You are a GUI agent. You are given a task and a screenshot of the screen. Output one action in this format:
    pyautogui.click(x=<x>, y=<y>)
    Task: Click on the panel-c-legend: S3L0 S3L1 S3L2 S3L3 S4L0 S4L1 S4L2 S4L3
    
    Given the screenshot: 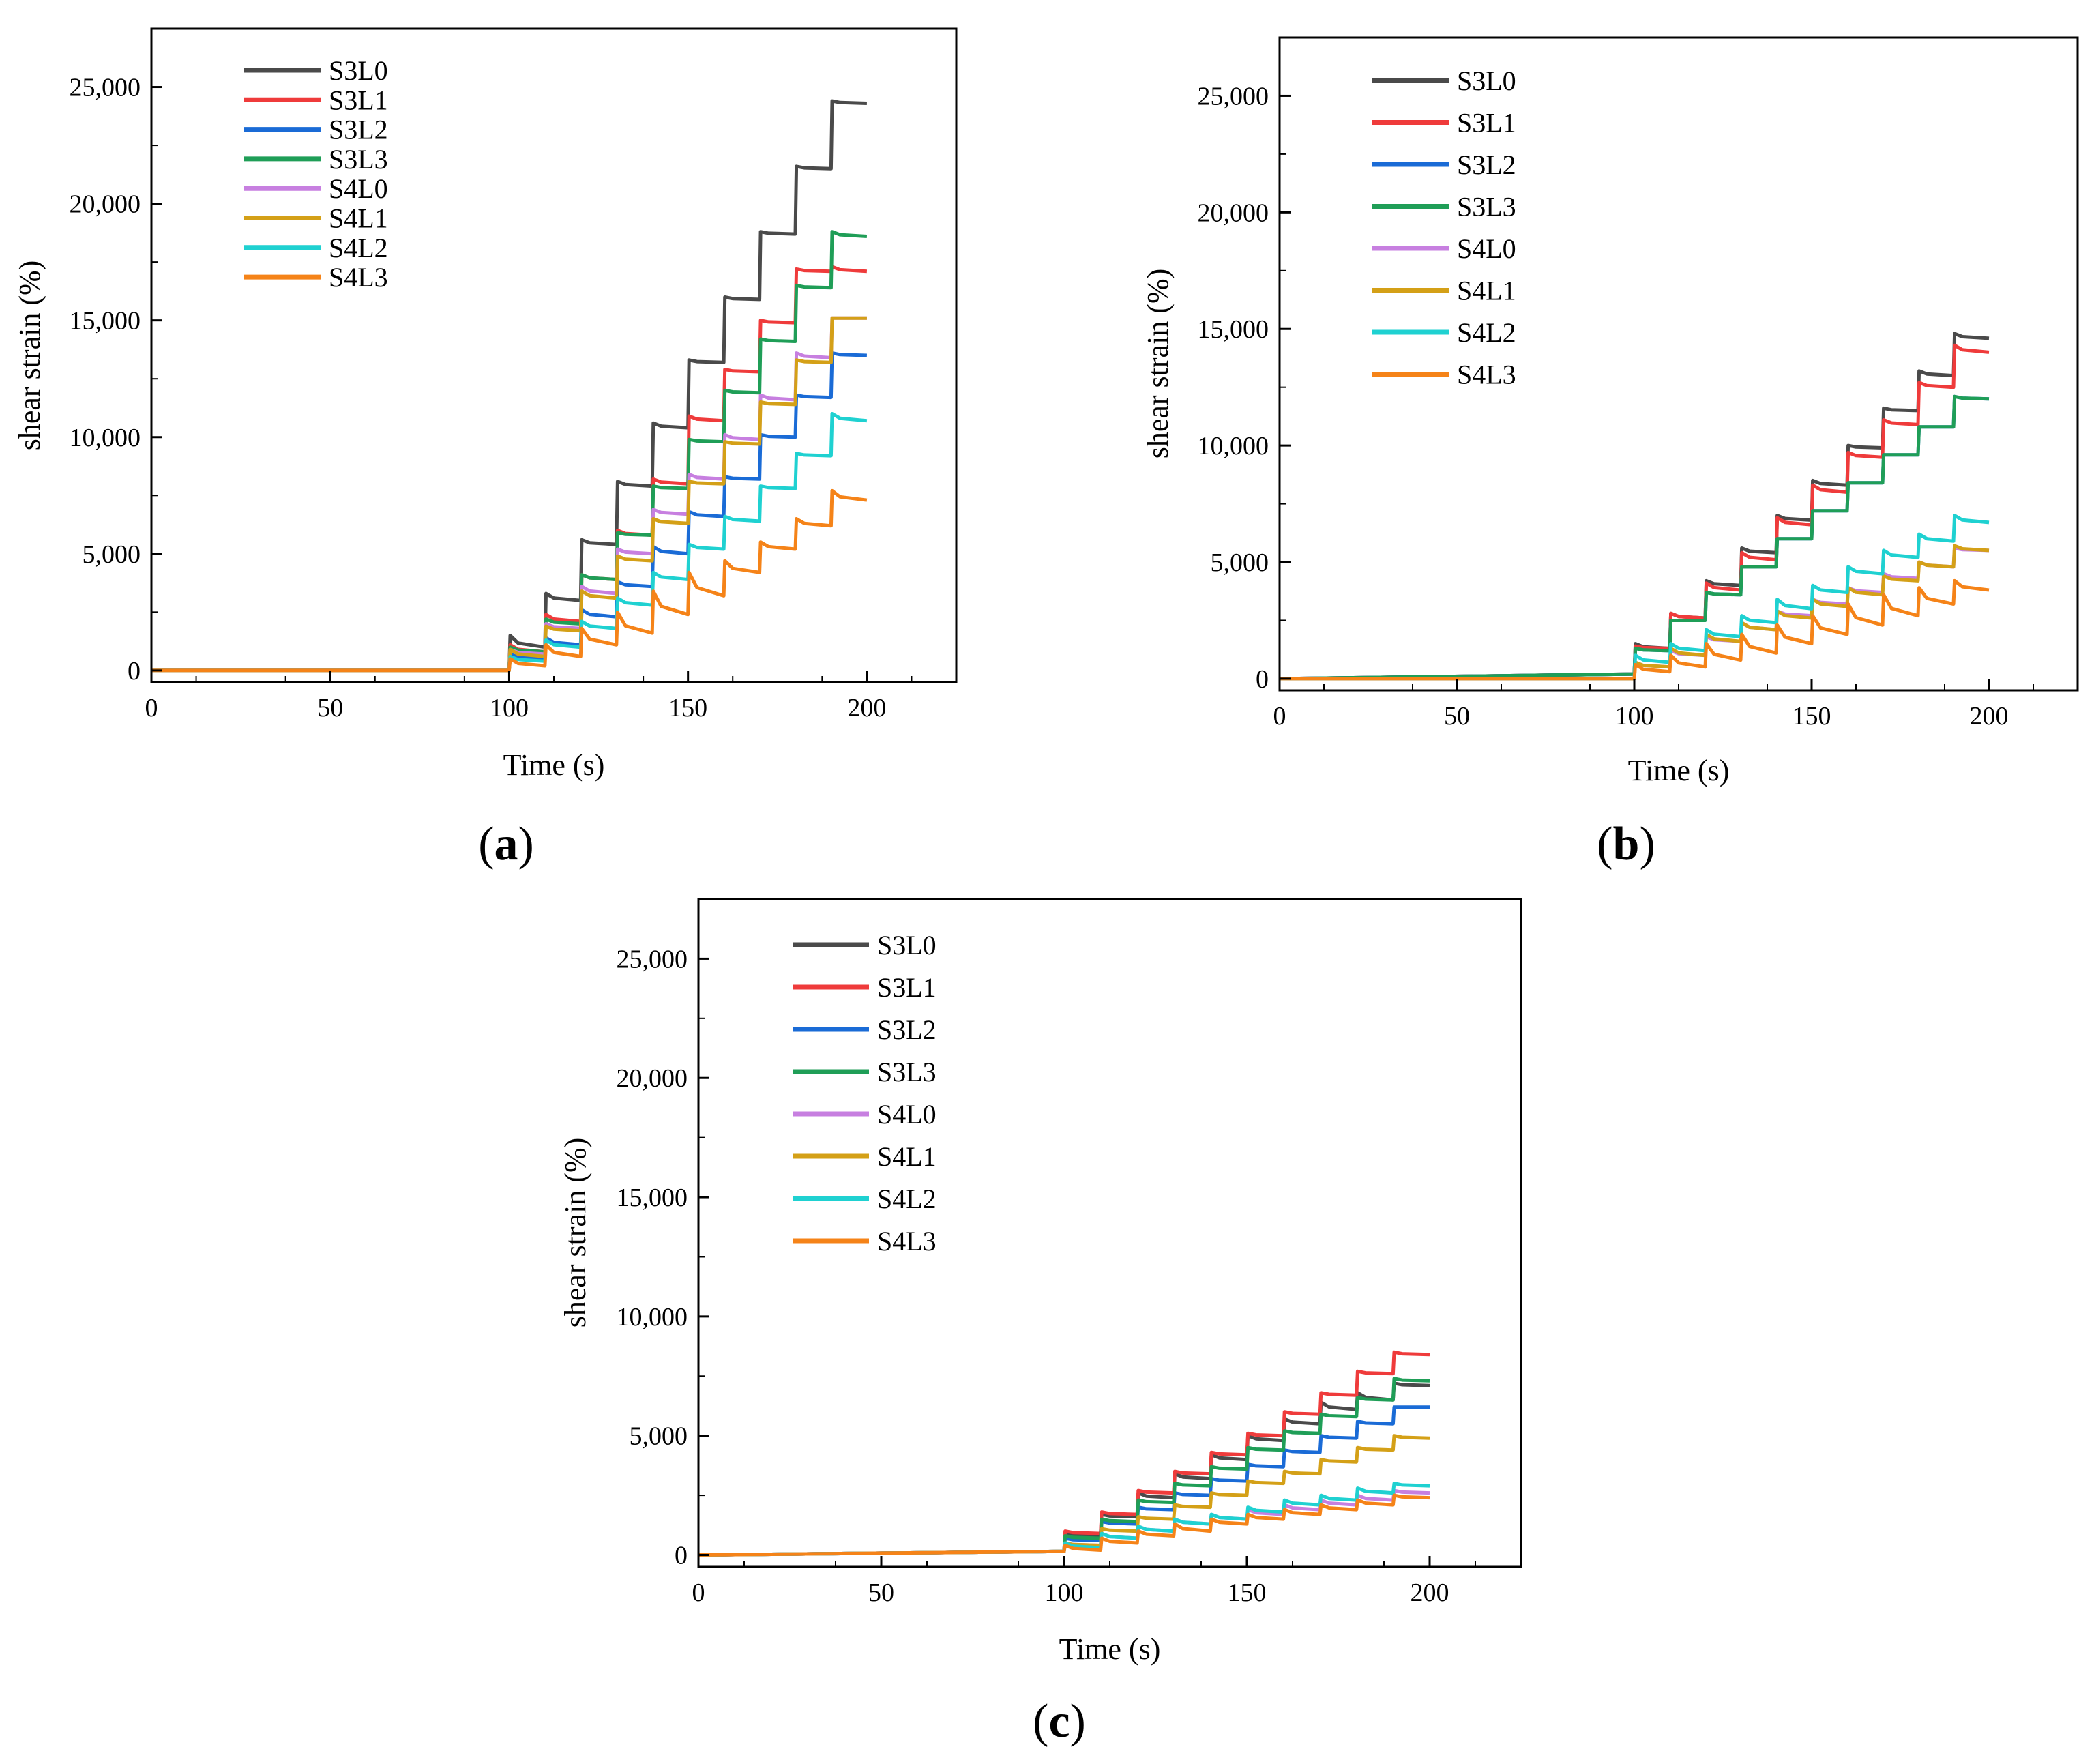 What is the action you would take?
    pyautogui.click(x=865, y=1093)
    